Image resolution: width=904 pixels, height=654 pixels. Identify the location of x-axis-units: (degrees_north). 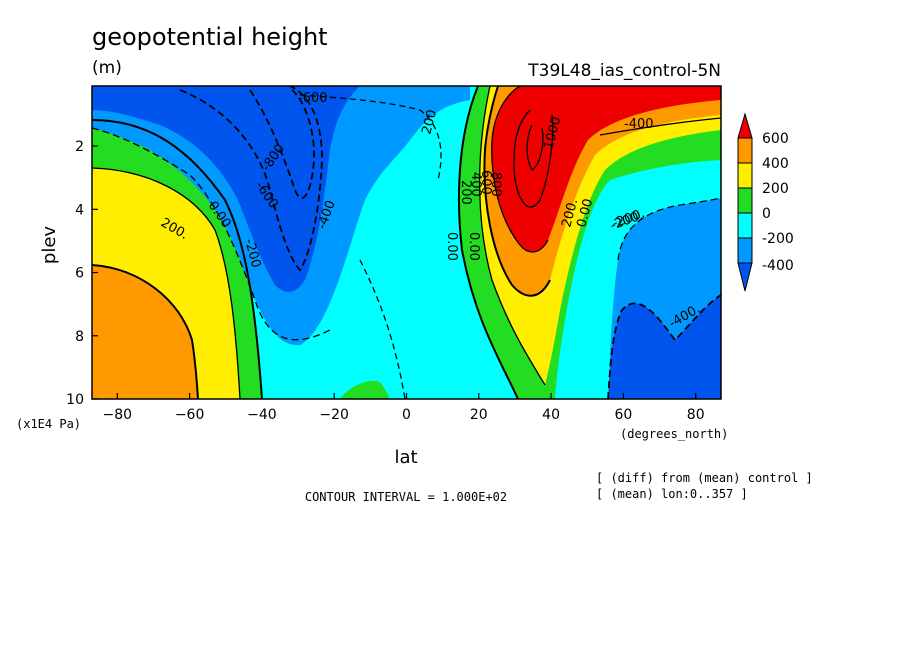
(674, 434).